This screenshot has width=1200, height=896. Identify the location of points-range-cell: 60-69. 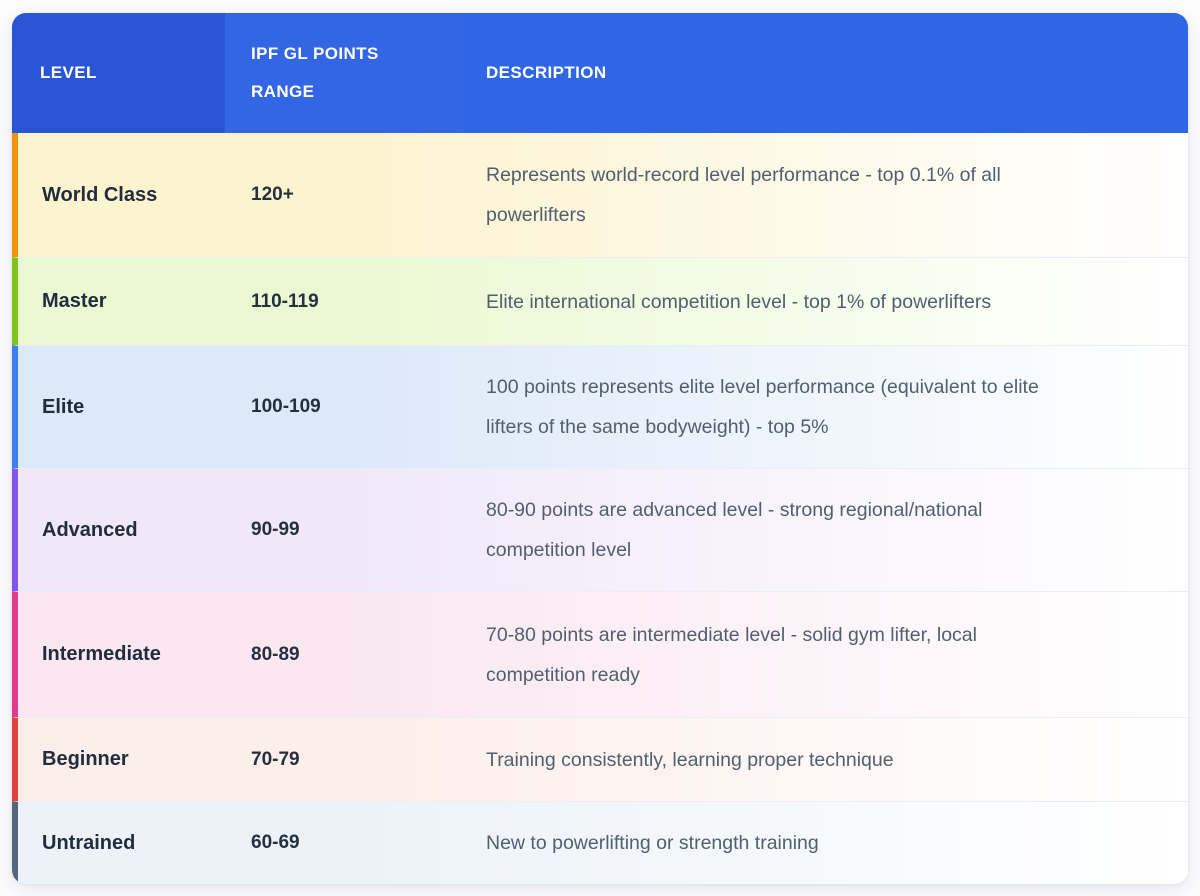
(275, 842).